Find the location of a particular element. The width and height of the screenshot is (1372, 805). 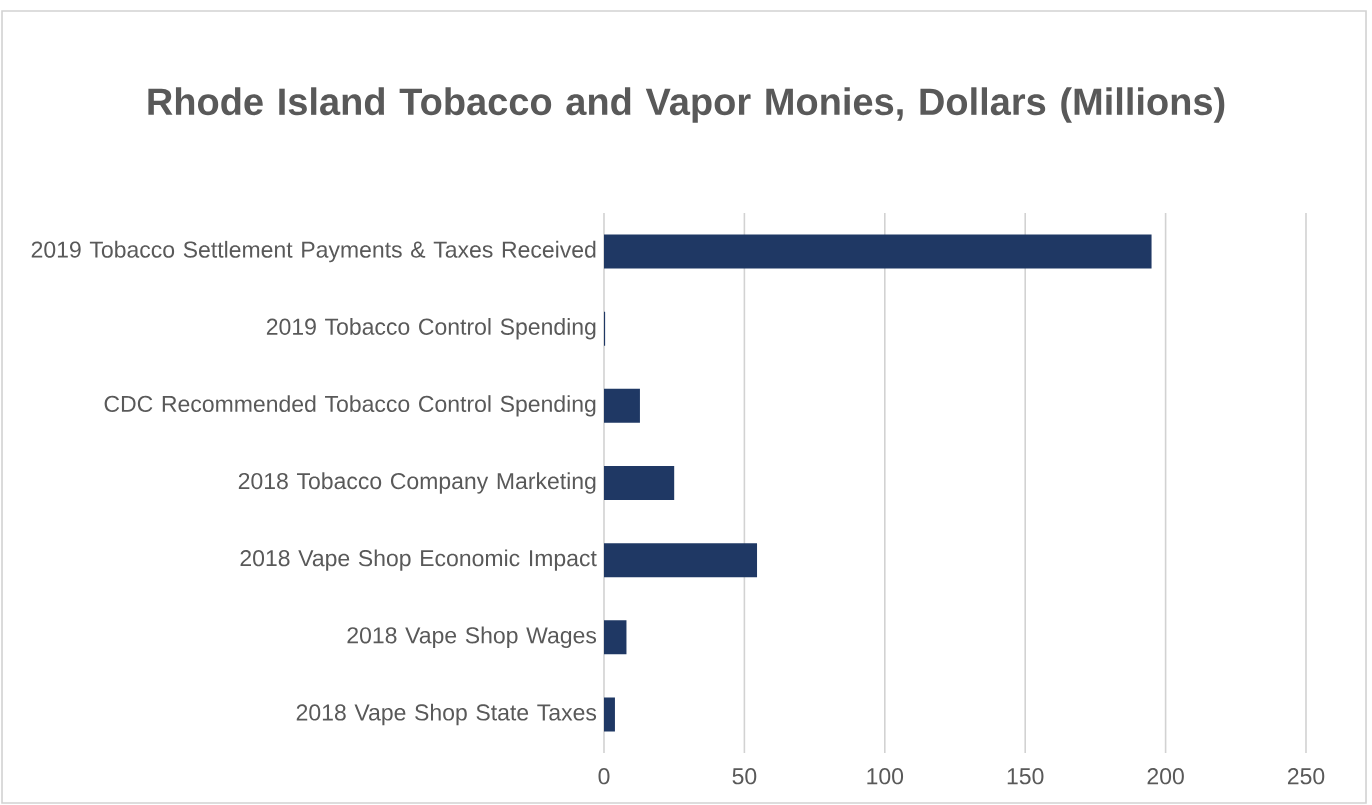

y-tick-label: 2018 Vape Shop Economic Impact is located at coordinates (418, 560).